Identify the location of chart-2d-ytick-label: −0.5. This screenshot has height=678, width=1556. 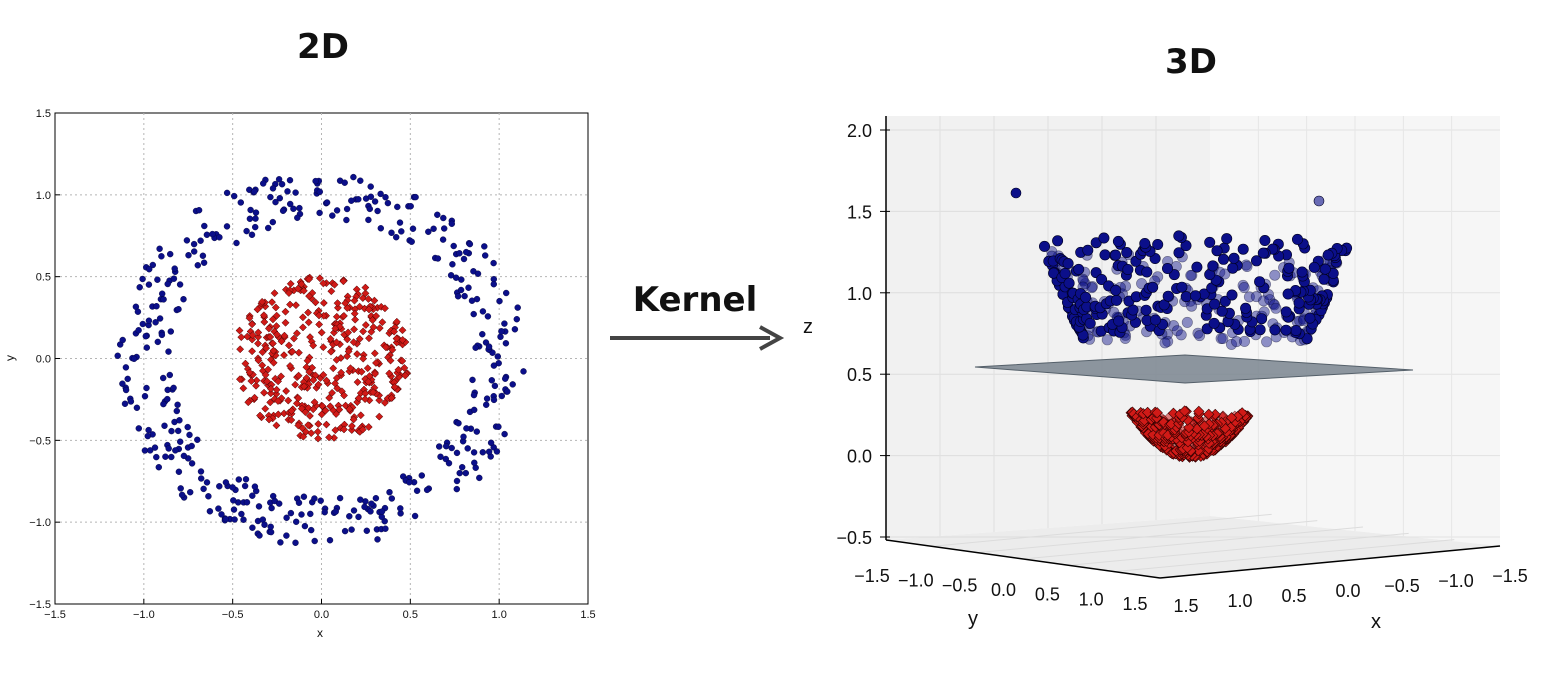
(40, 441).